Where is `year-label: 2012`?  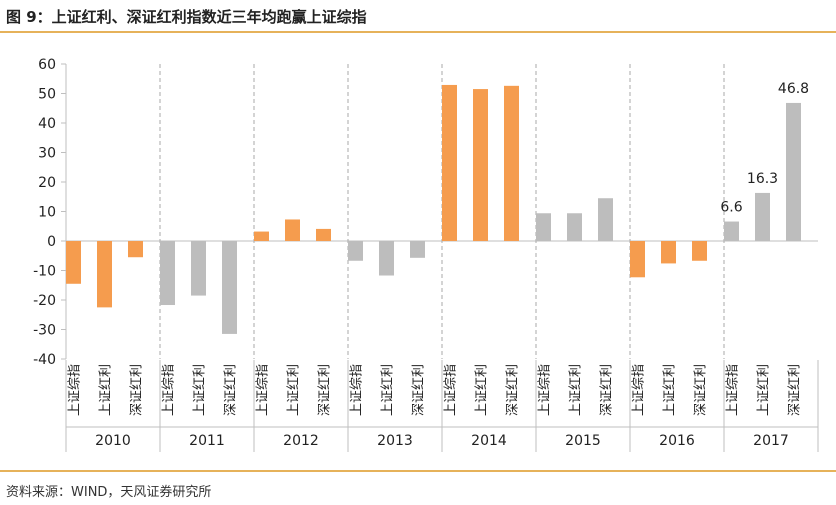 year-label: 2012 is located at coordinates (301, 441).